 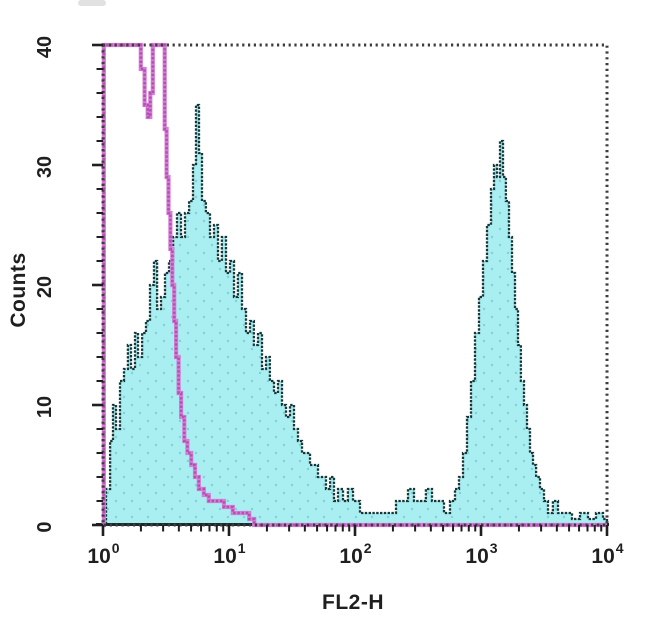 I want to click on y-tick-label: 10, so click(x=45, y=407).